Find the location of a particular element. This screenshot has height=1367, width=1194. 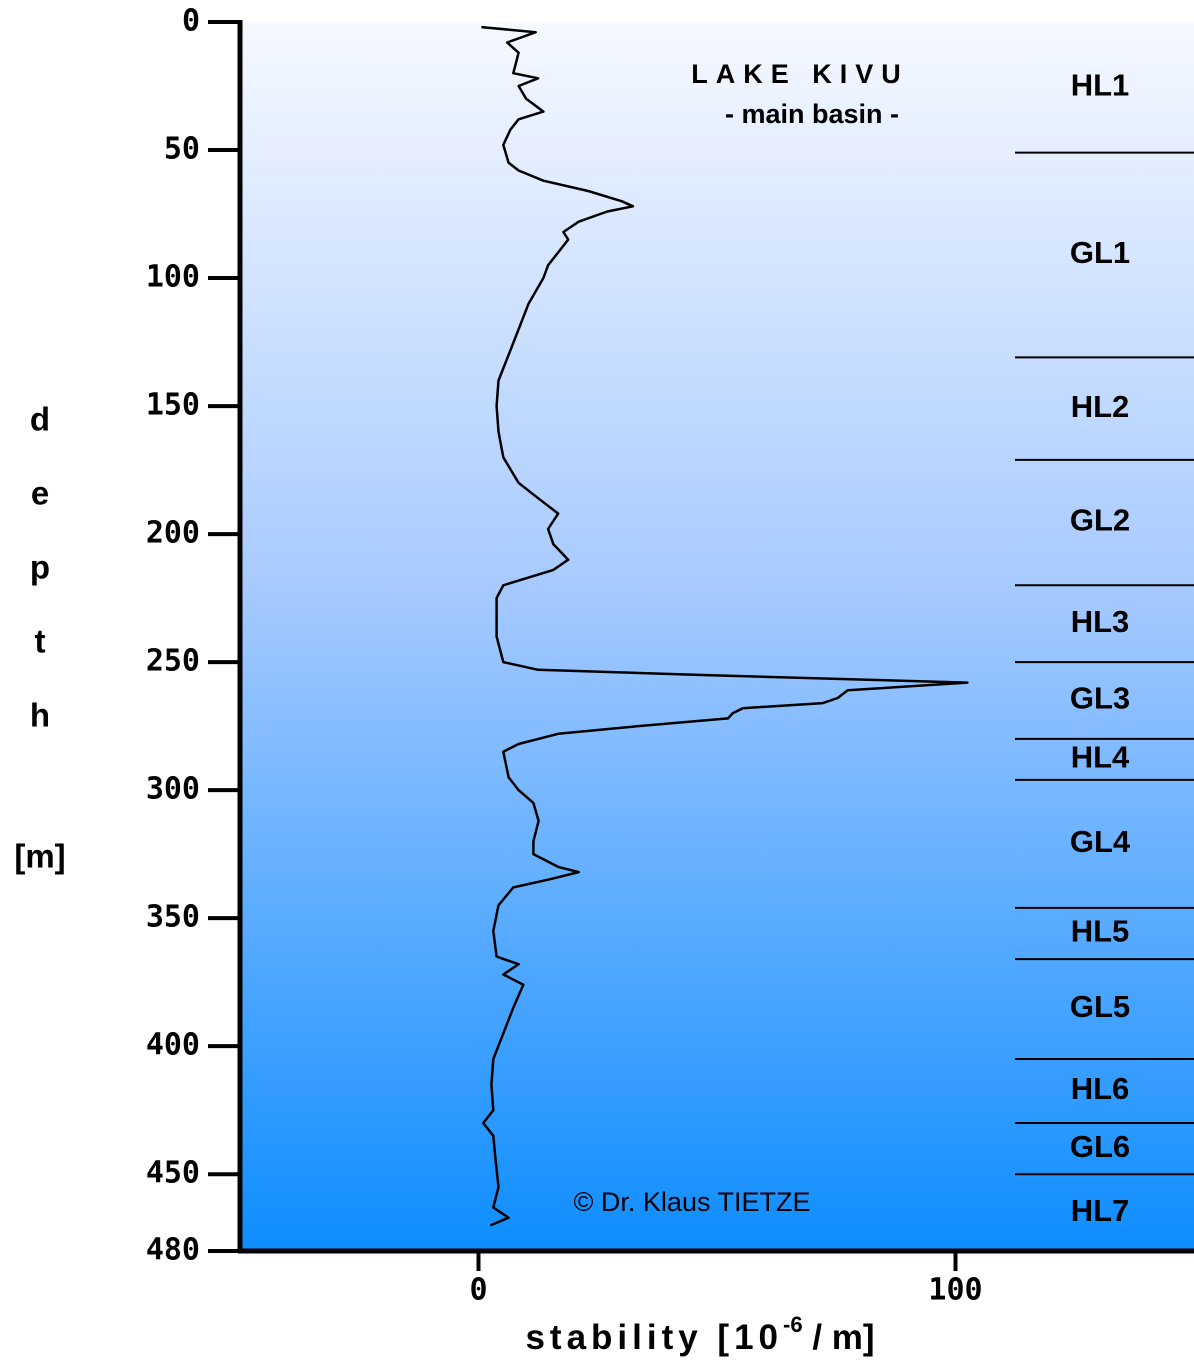

y-tick-label: 450 is located at coordinates (173, 1173).